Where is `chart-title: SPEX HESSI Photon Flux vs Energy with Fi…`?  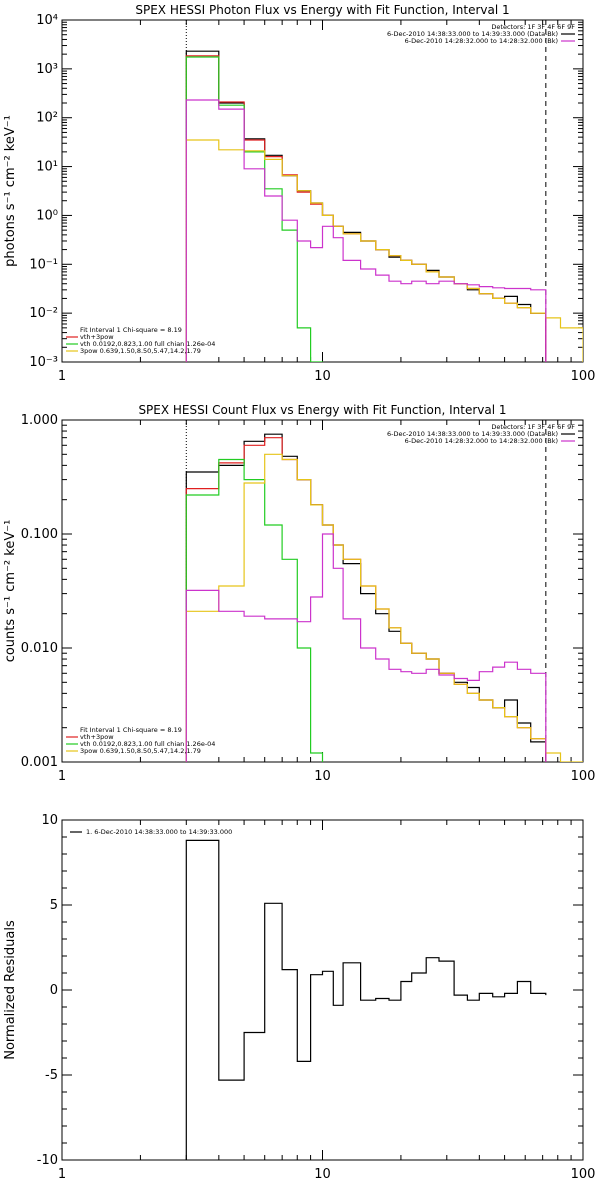 chart-title: SPEX HESSI Photon Flux vs Energy with Fi… is located at coordinates (322, 10).